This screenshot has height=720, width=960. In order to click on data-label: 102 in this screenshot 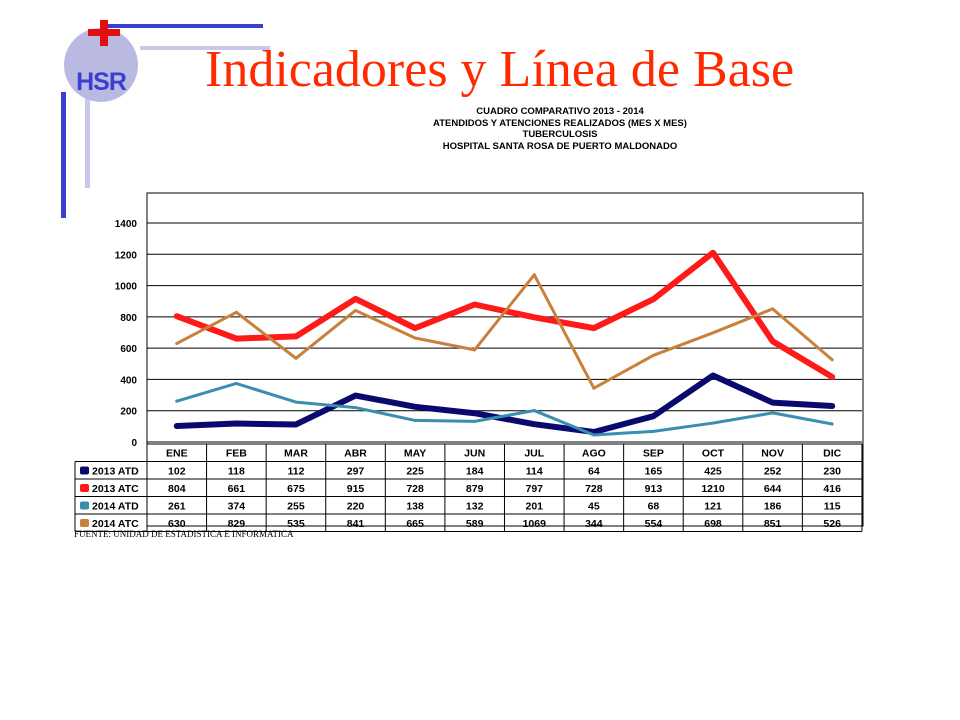, I will do `click(177, 472)`.